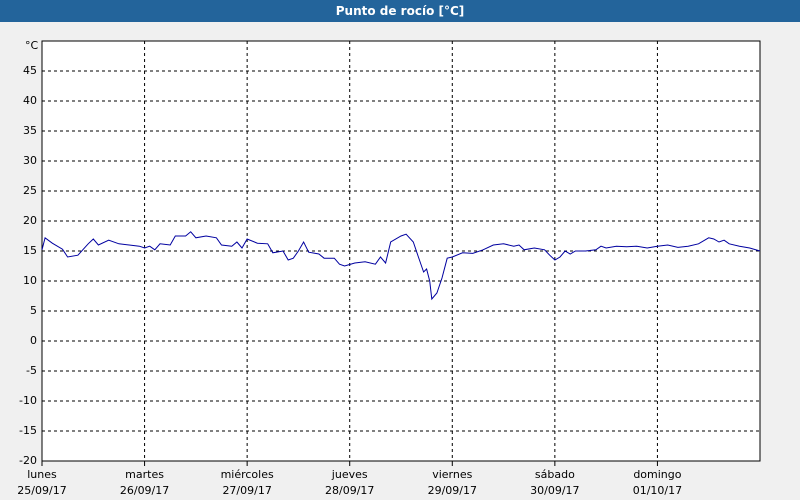 The height and width of the screenshot is (500, 800). Describe the element at coordinates (30, 130) in the screenshot. I see `y-tick-label: 35` at that location.